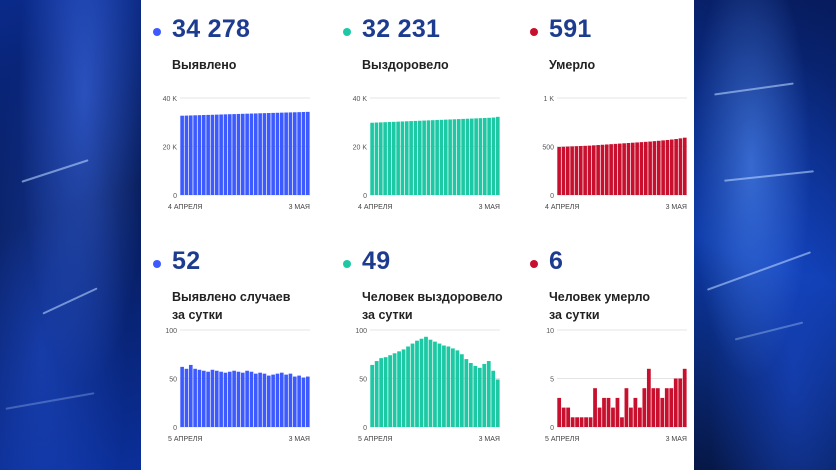  I want to click on stat-value: 6, so click(556, 261).